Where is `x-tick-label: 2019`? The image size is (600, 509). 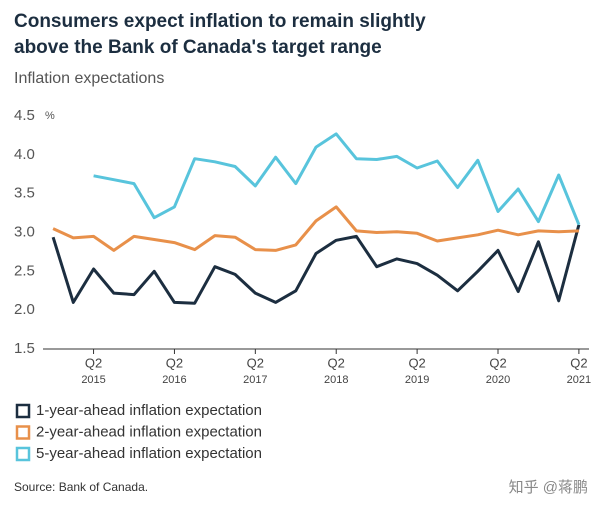
x-tick-label: 2019 is located at coordinates (417, 380).